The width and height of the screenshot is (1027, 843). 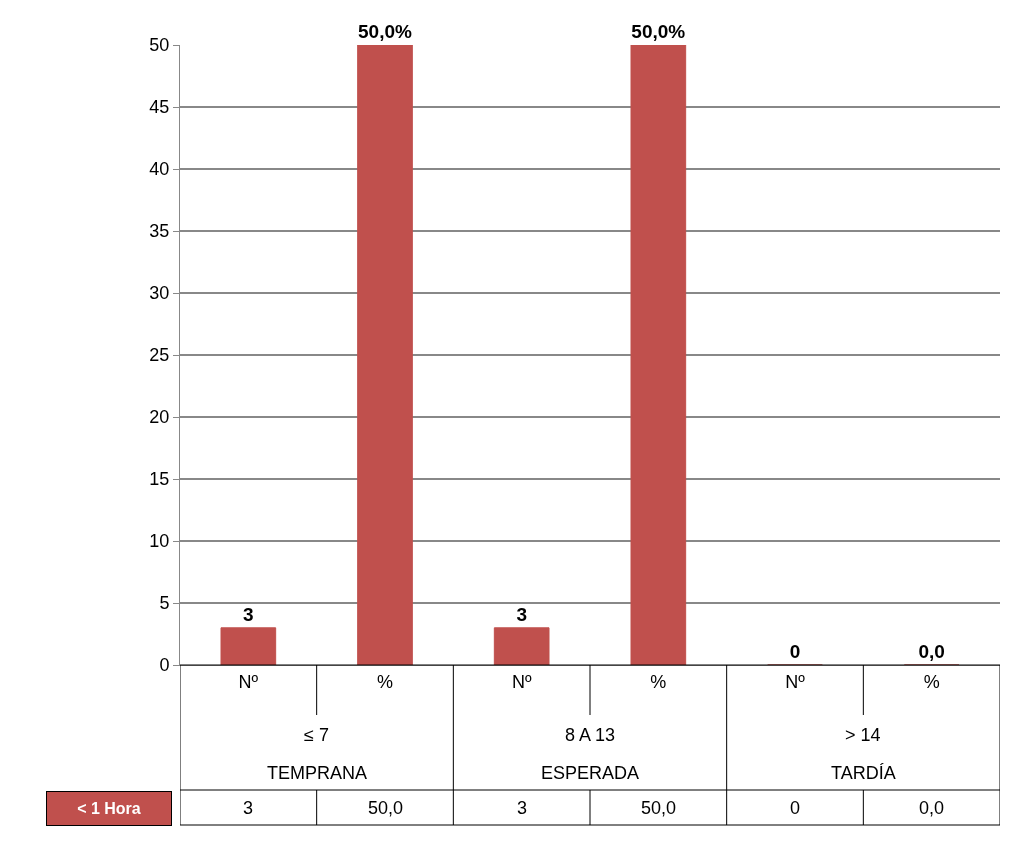 What do you see at coordinates (159, 355) in the screenshot?
I see `y-tick-label: 25` at bounding box center [159, 355].